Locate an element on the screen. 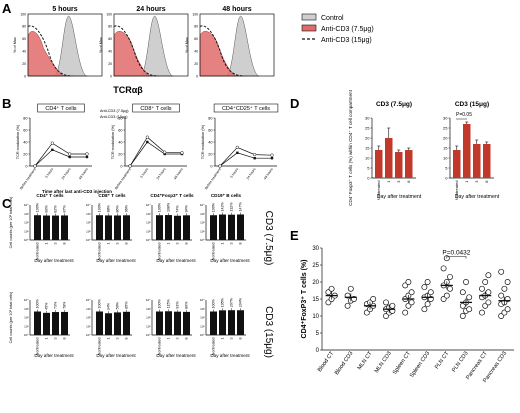  d-bar-chart-title: CD3 (7.5μg) is located at coordinates (394, 104).